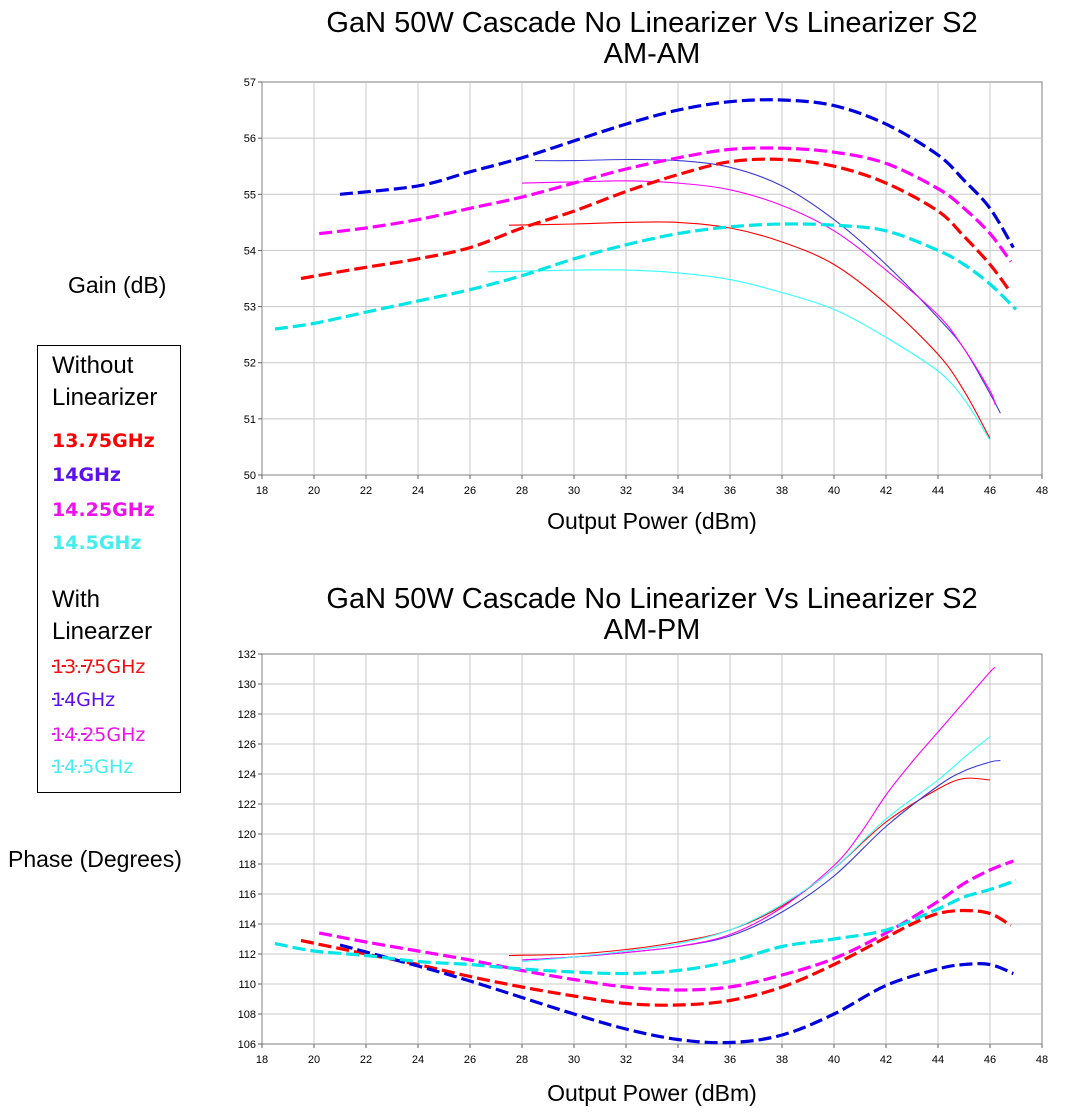  Describe the element at coordinates (666, 204) in the screenshot. I see `chart-1-series-with-14-25ghz` at that location.